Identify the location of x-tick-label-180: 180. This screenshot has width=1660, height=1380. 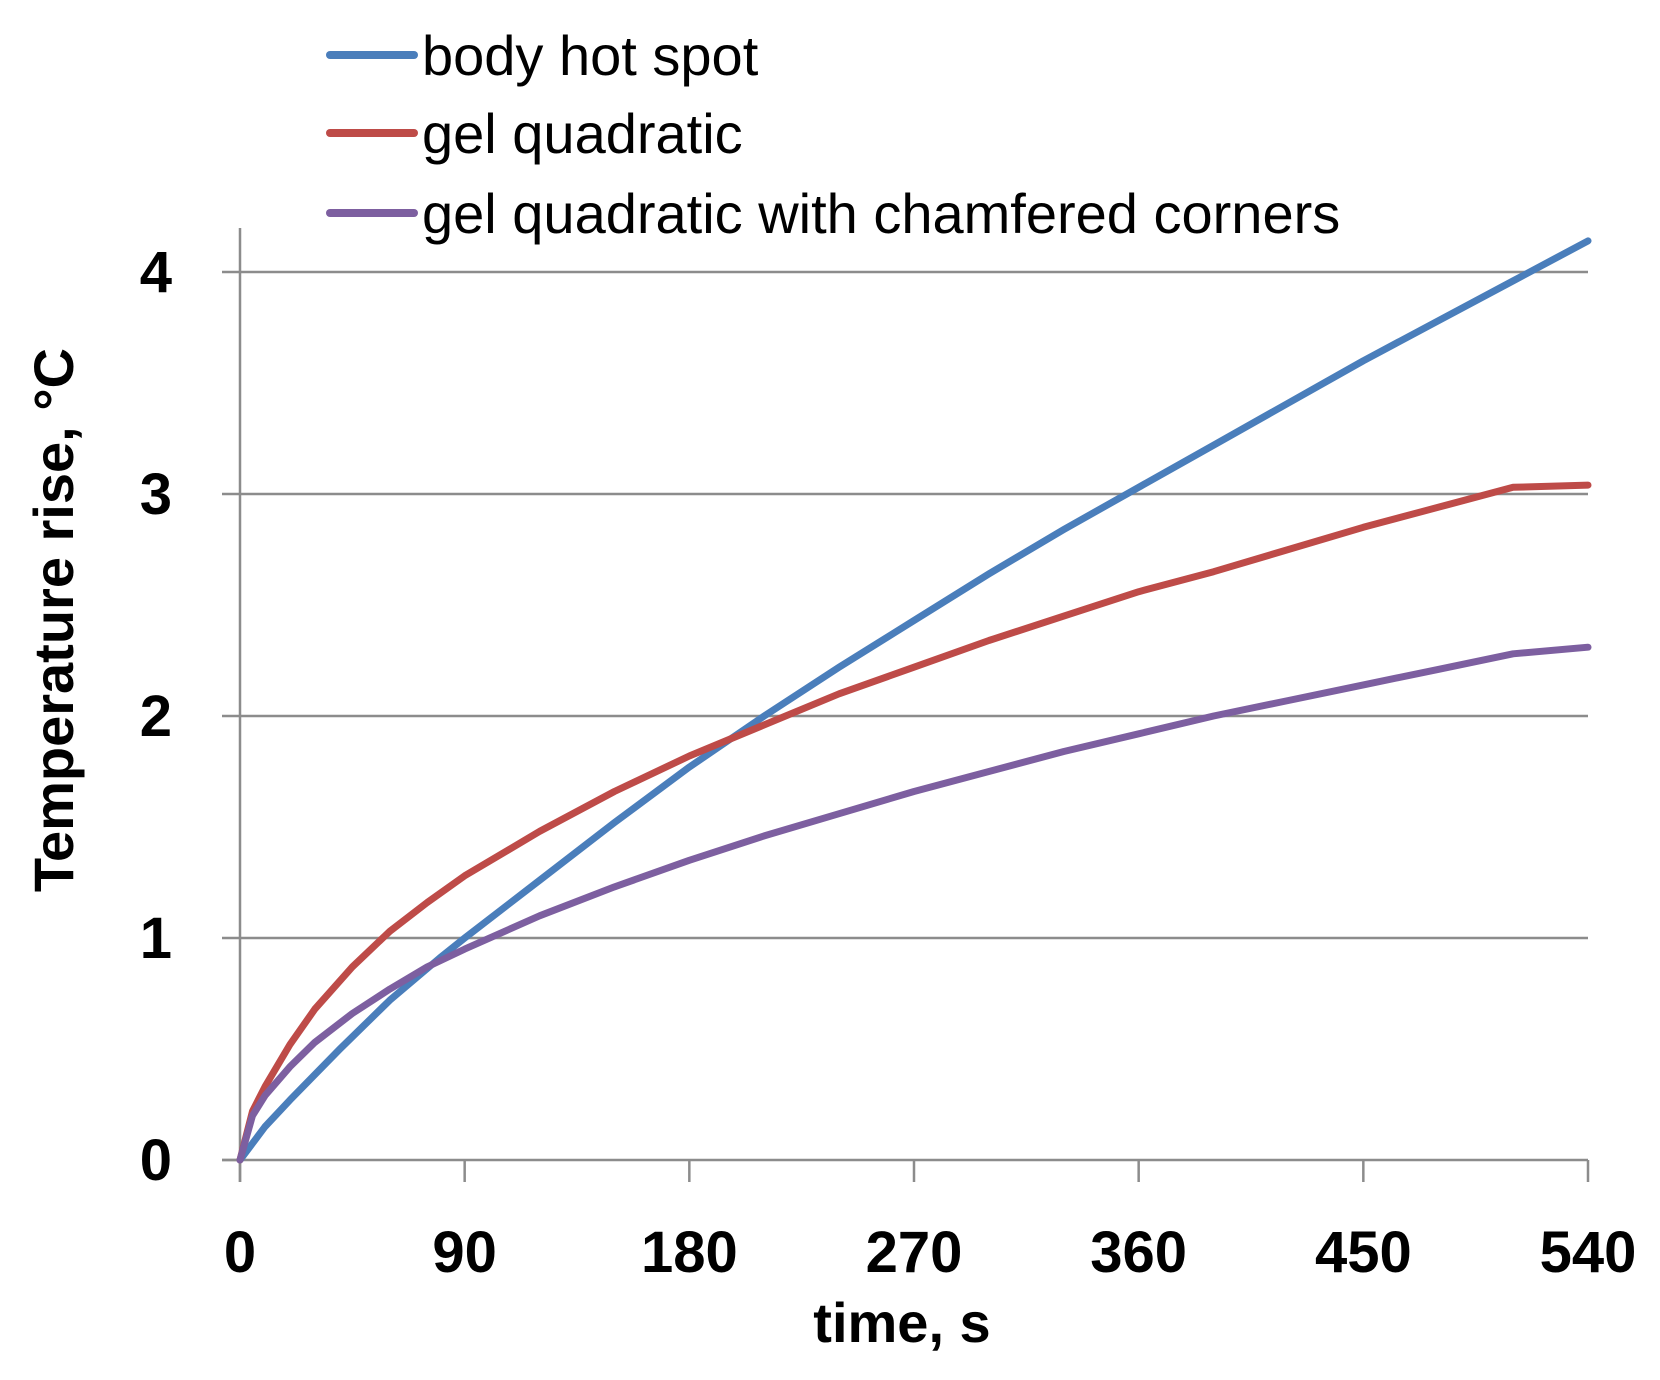
(689, 1252).